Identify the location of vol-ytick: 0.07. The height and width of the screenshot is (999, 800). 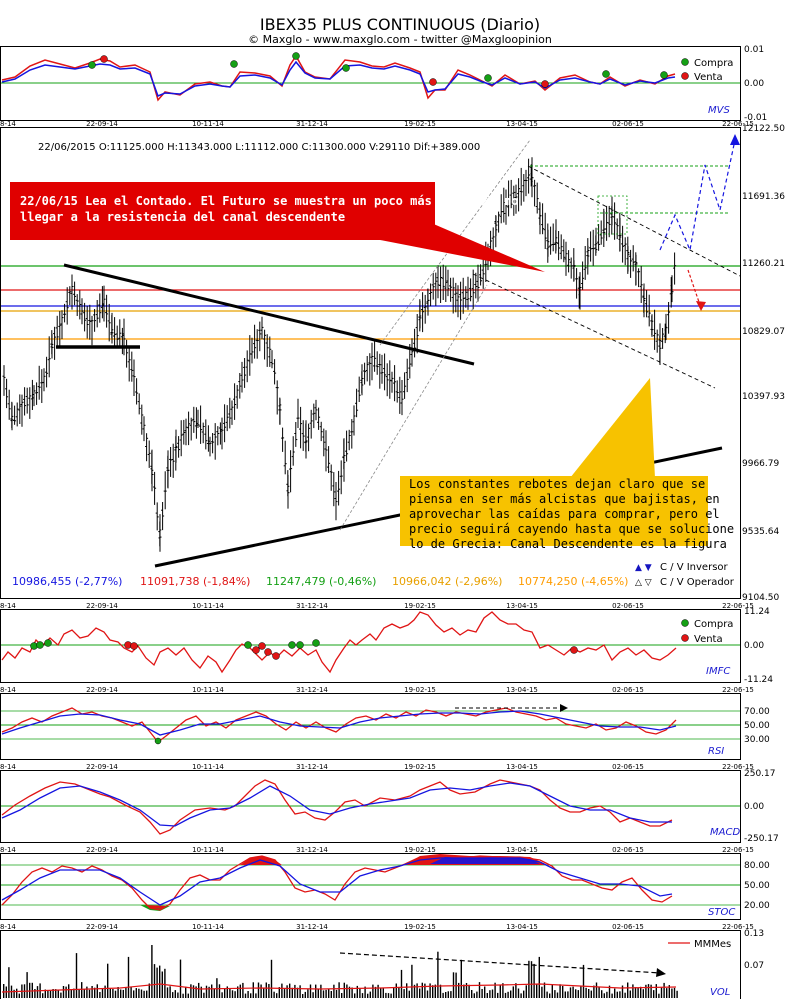
(754, 966).